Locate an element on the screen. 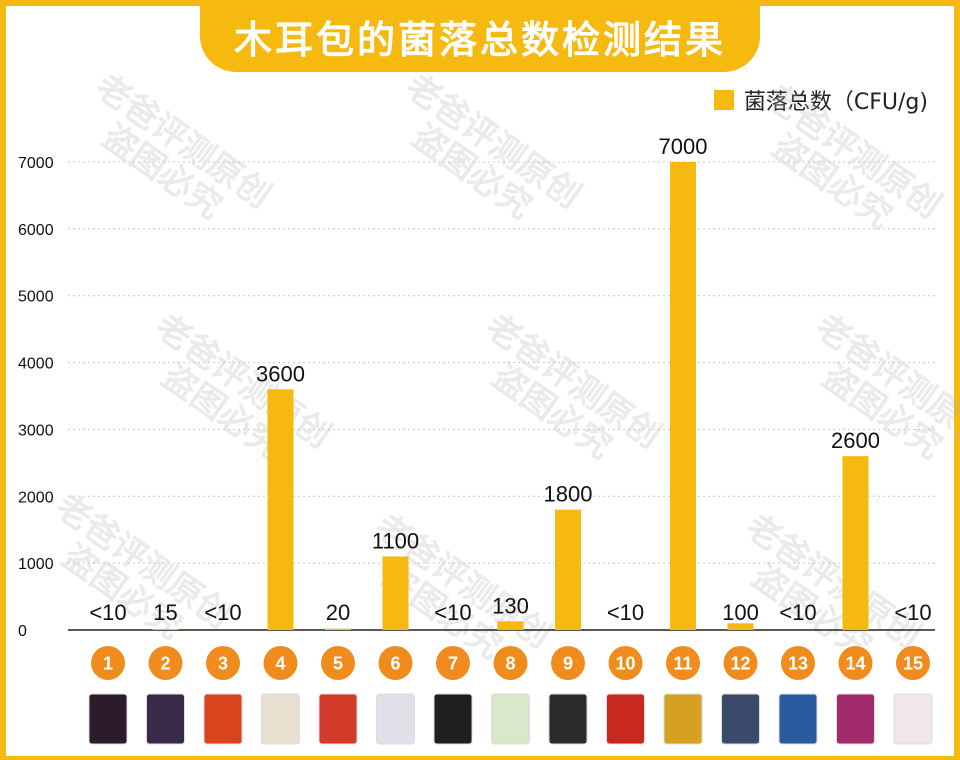  value-label-8: 130 is located at coordinates (510, 605).